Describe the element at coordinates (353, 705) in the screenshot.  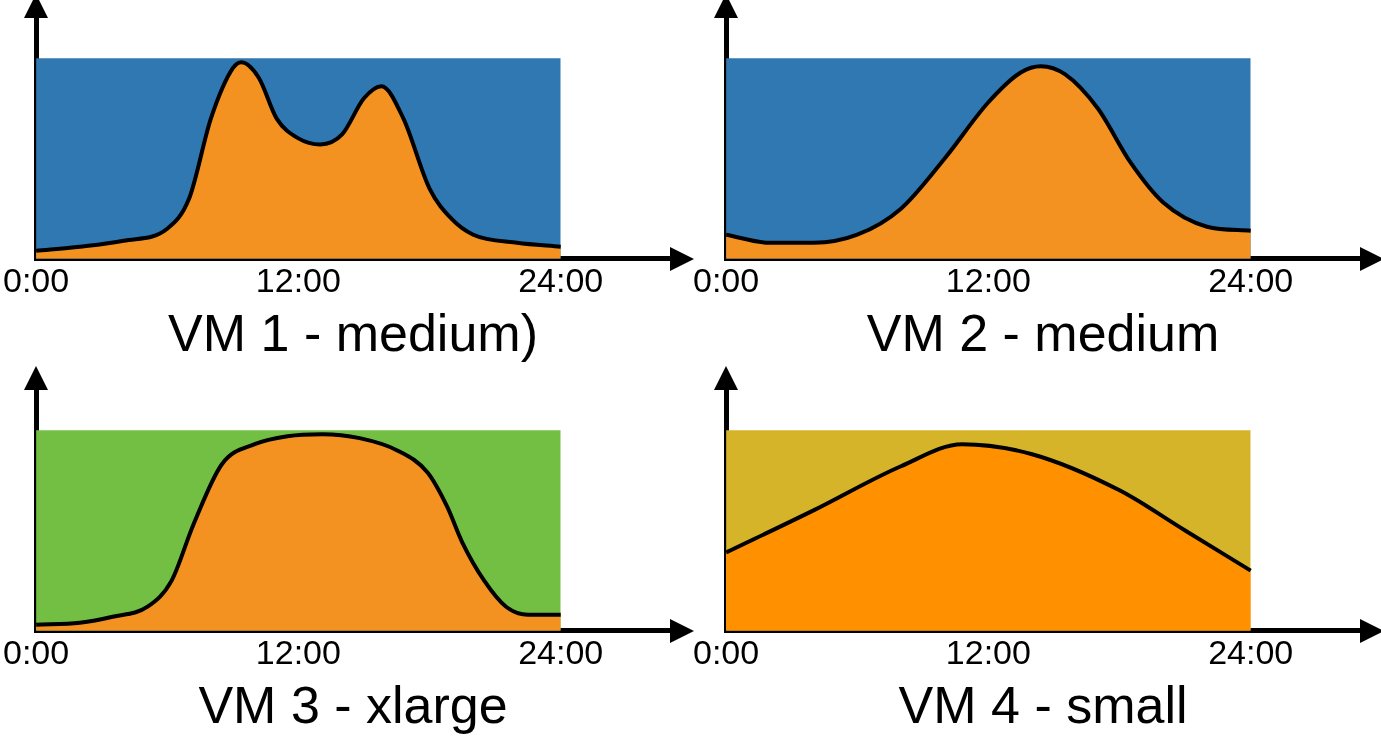
I see `x-axis-title: VM 3 - xlarge` at that location.